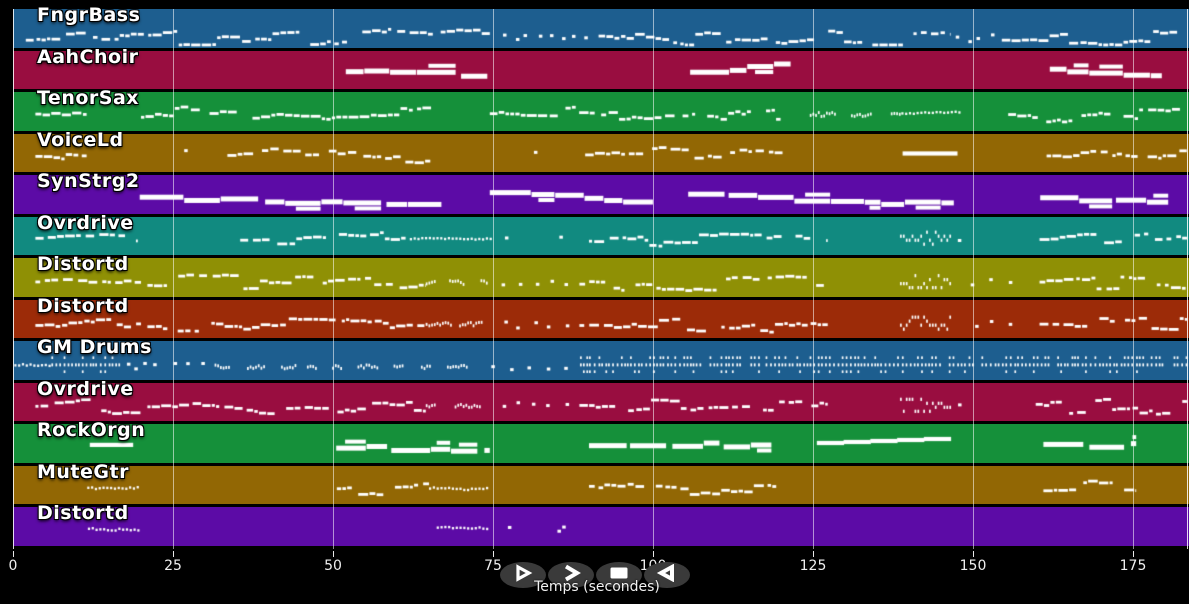 This screenshot has height=604, width=1189. I want to click on track-label: SynStrg2, so click(88, 181).